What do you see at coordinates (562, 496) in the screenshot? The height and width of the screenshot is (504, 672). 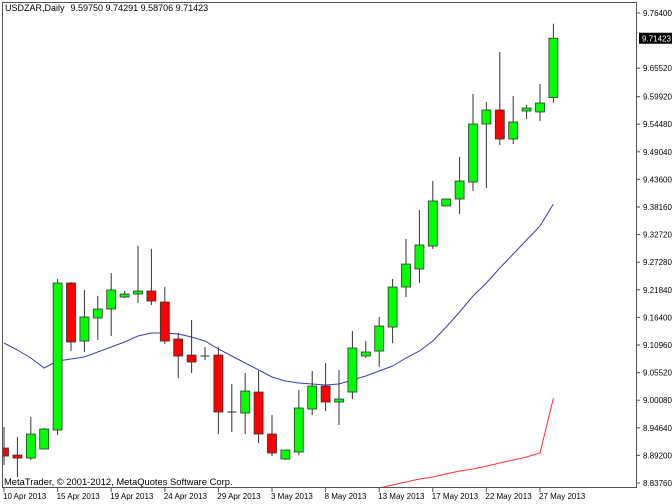 I see `x-tick-label: 27 May 2013` at bounding box center [562, 496].